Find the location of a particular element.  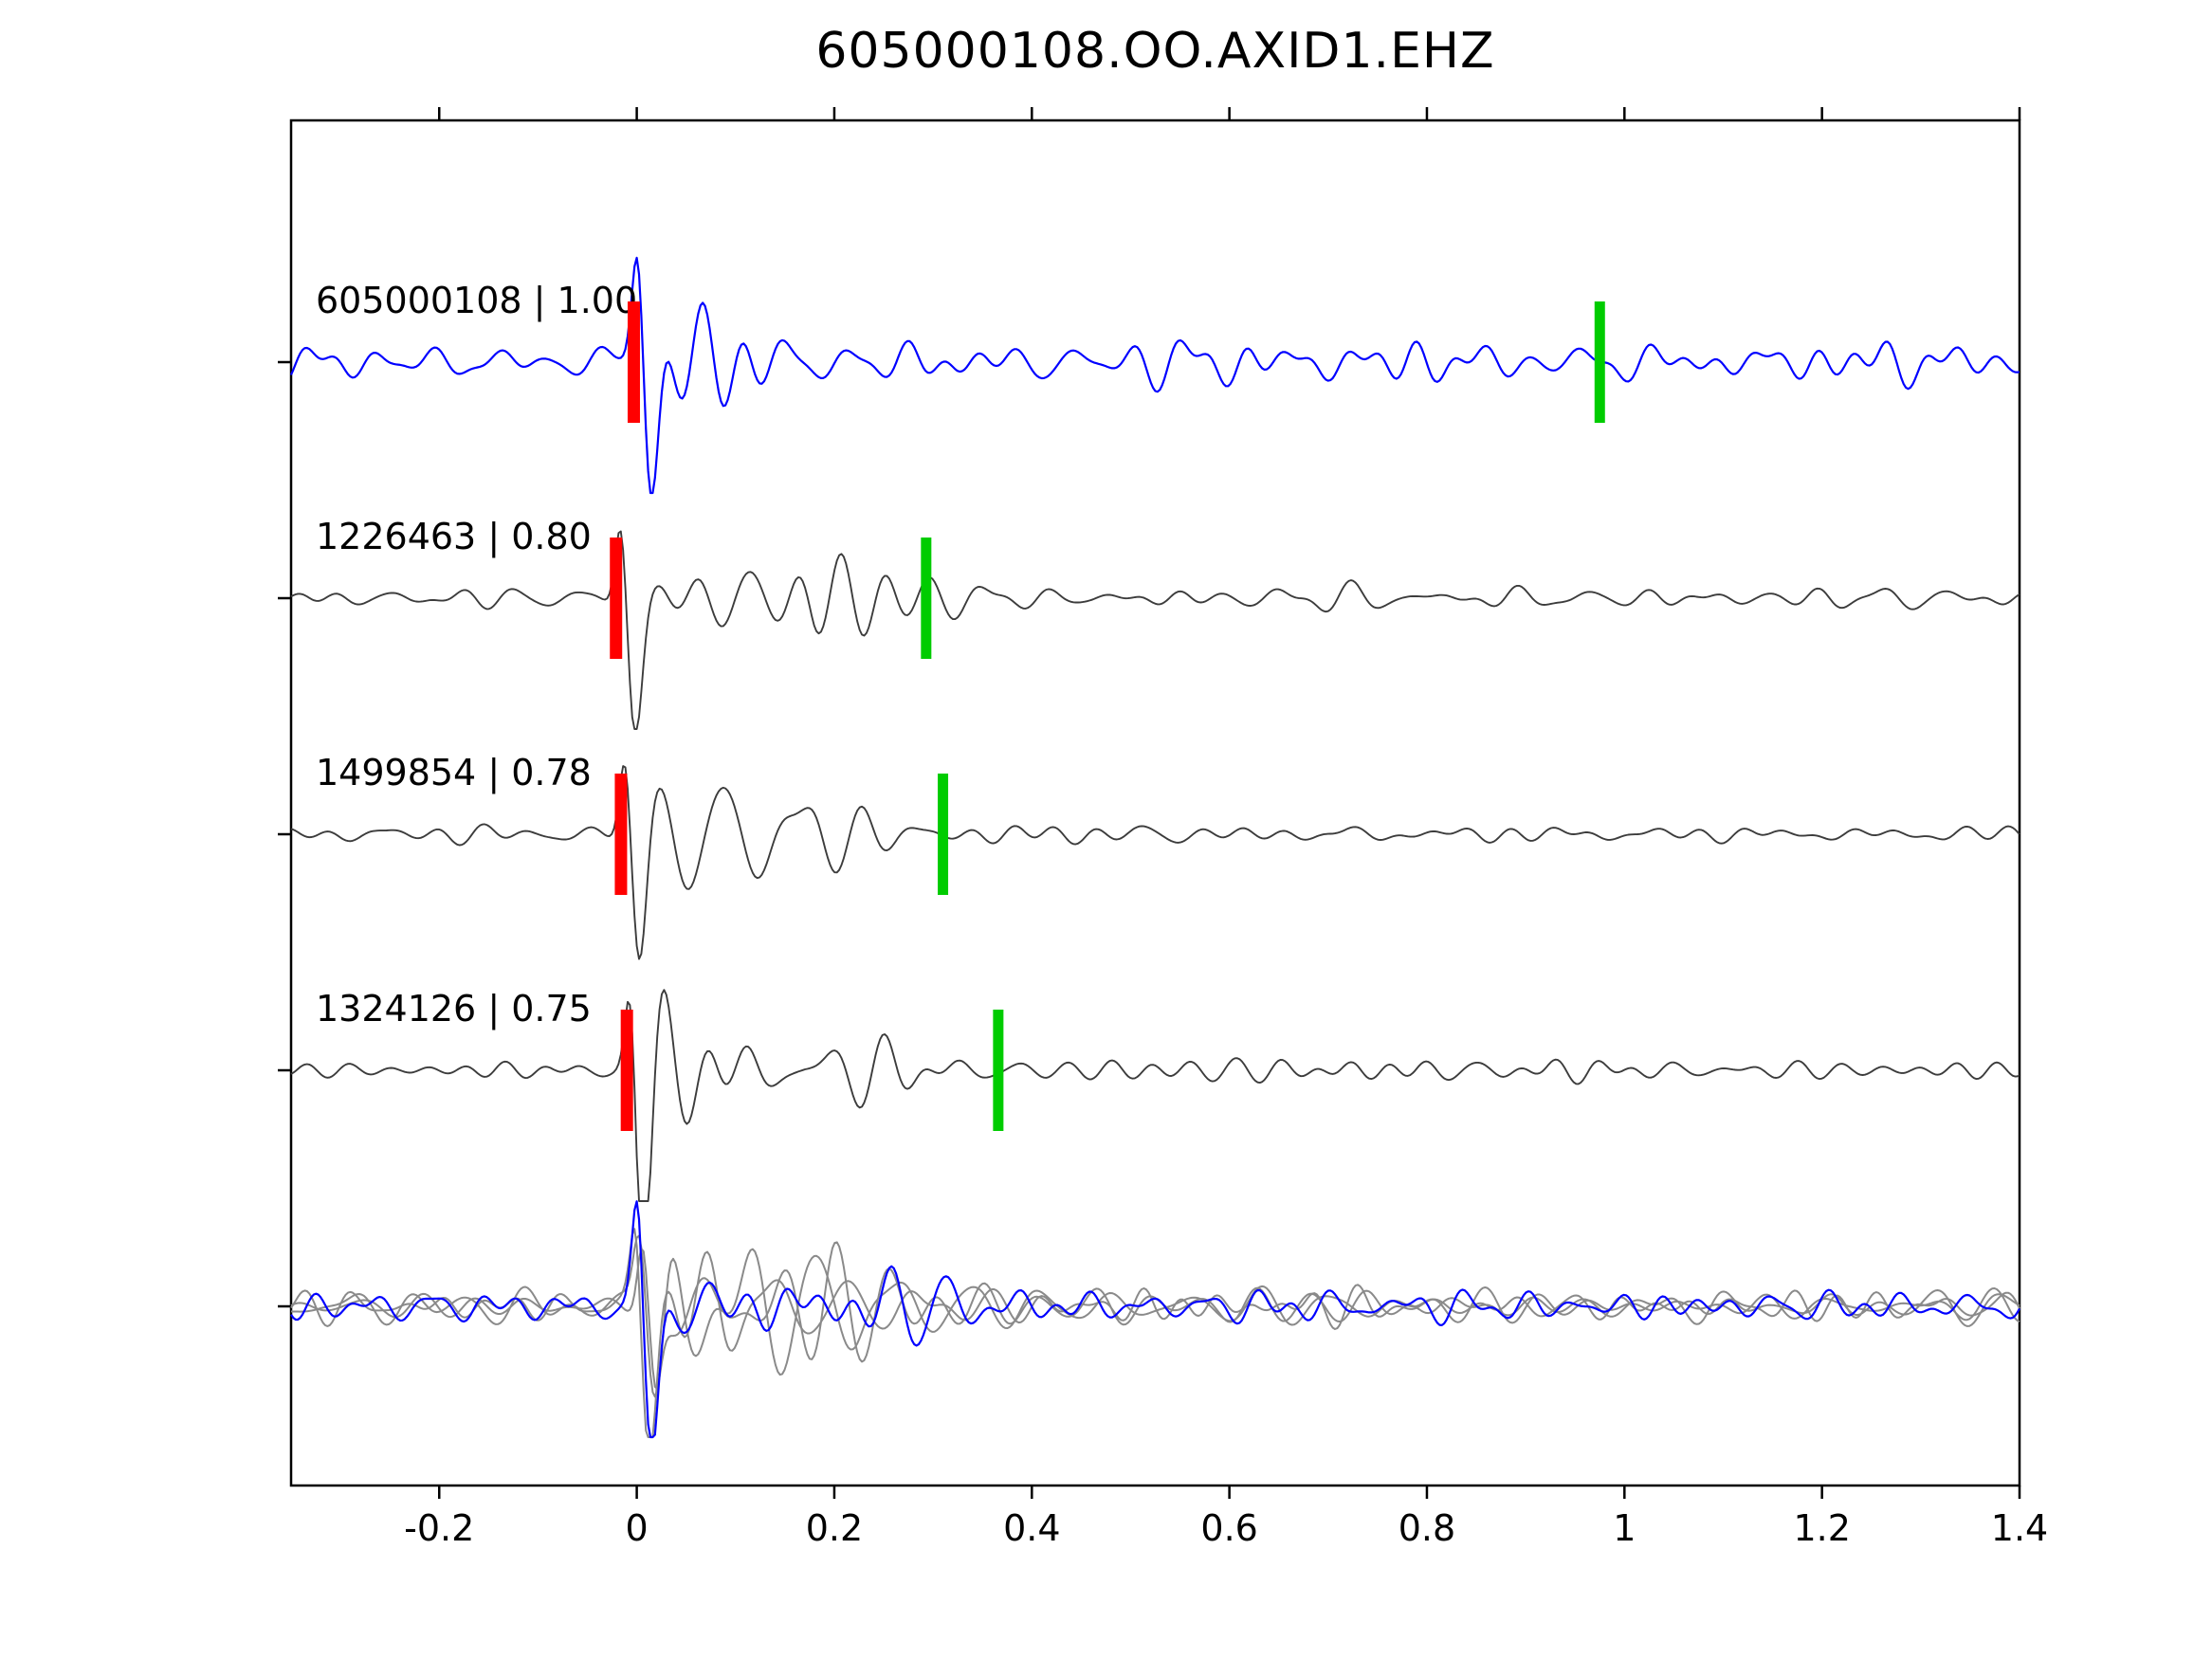

trace-label-1499854: 1499854 | 0.78 is located at coordinates (454, 773).